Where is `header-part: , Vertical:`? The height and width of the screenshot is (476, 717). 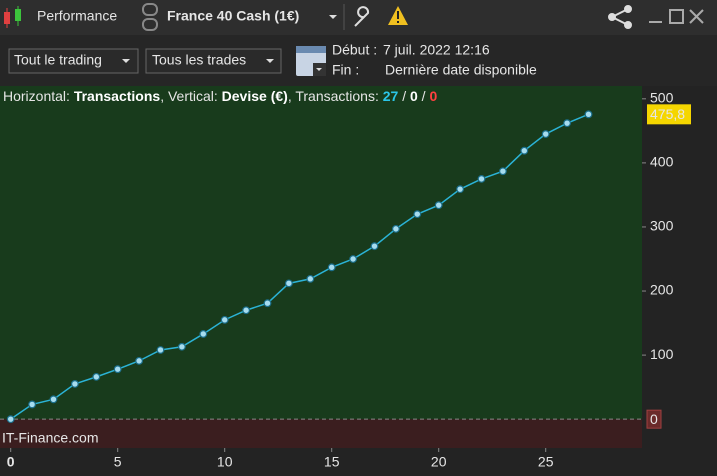
header-part: , Vertical: is located at coordinates (190, 96).